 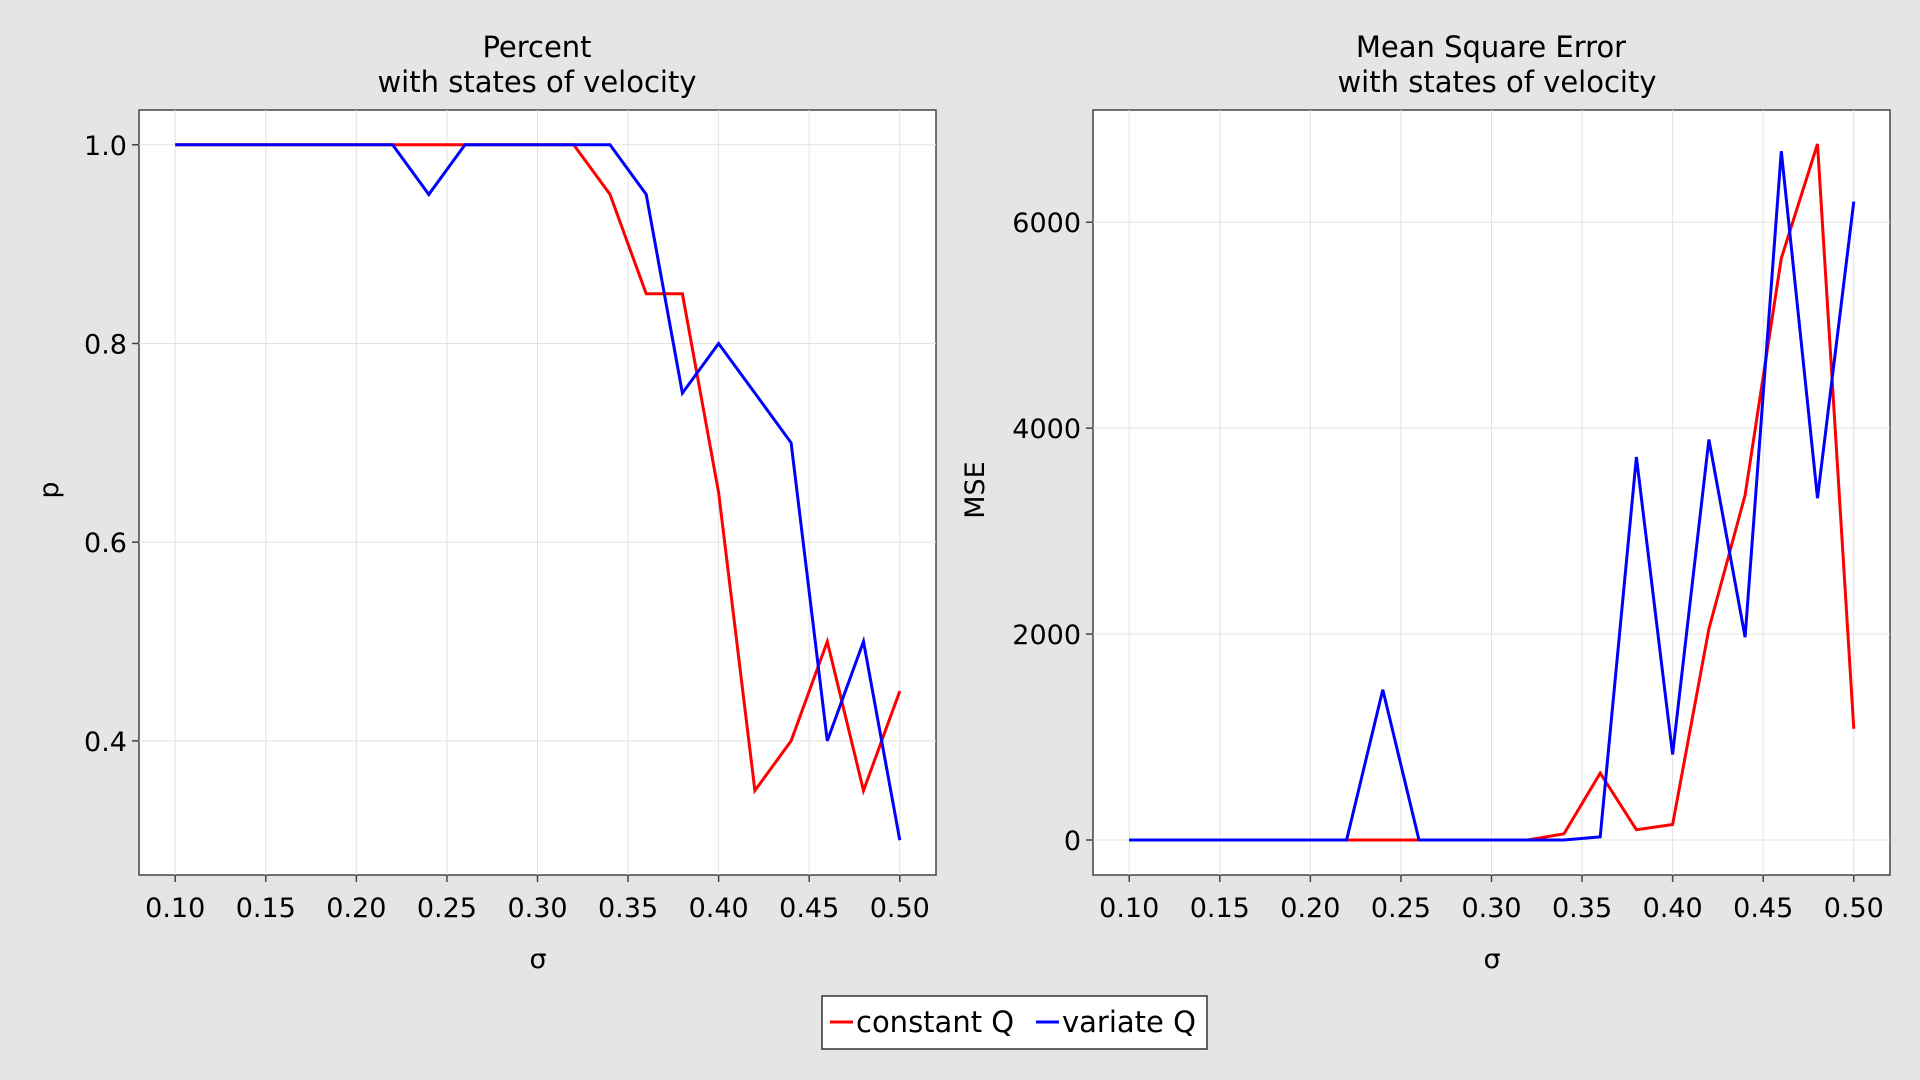 I want to click on y-tick-label: 0.8, so click(x=105, y=344).